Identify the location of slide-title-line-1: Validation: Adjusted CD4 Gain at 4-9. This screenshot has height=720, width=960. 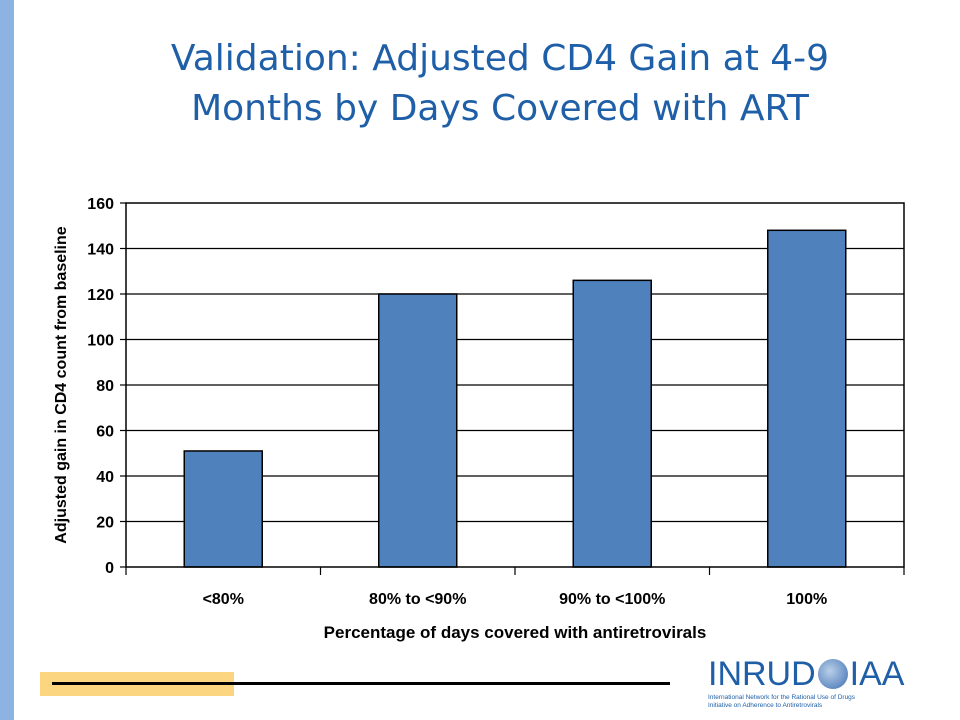
(500, 58).